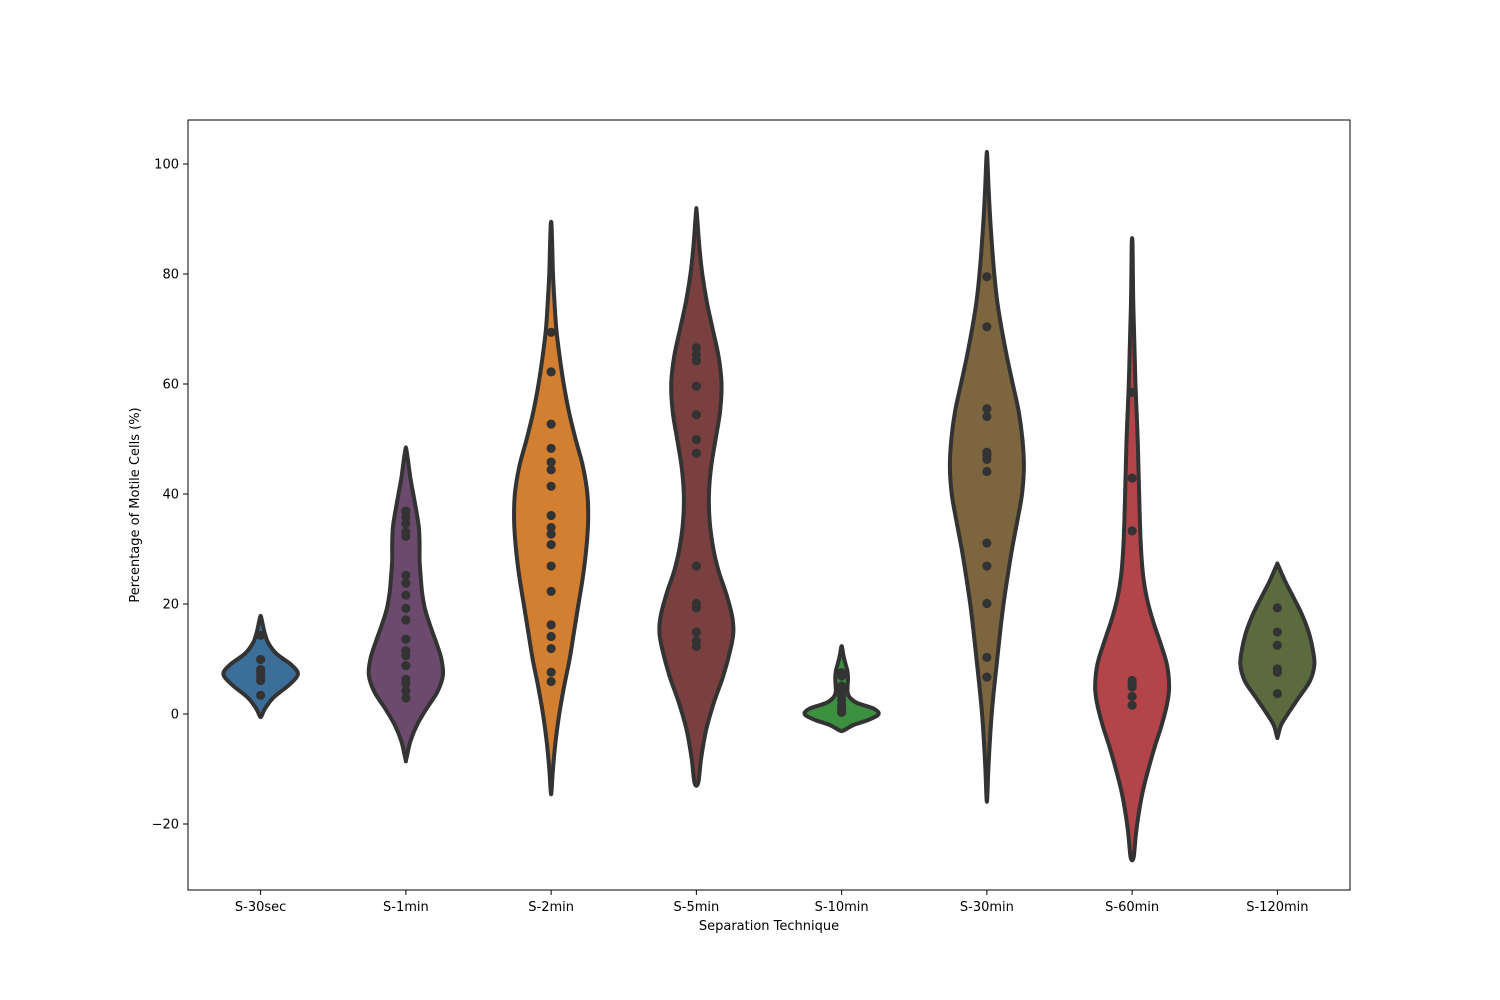  Describe the element at coordinates (175, 715) in the screenshot. I see `y-tick-label: 0` at that location.